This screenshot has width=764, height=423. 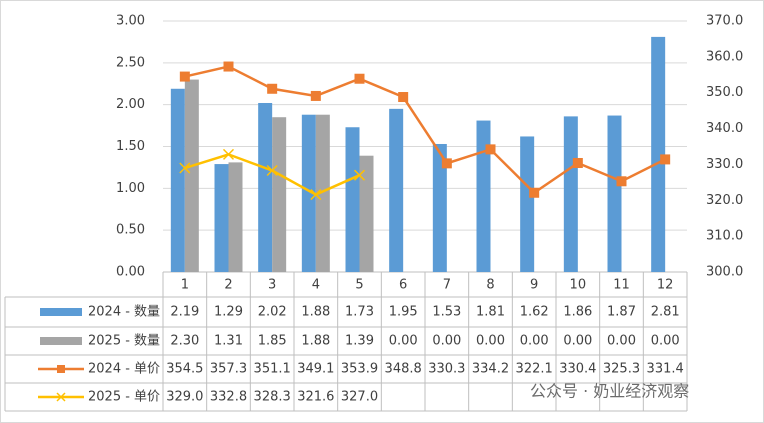 What do you see at coordinates (665, 369) in the screenshot?
I see `table-value: 331.4` at bounding box center [665, 369].